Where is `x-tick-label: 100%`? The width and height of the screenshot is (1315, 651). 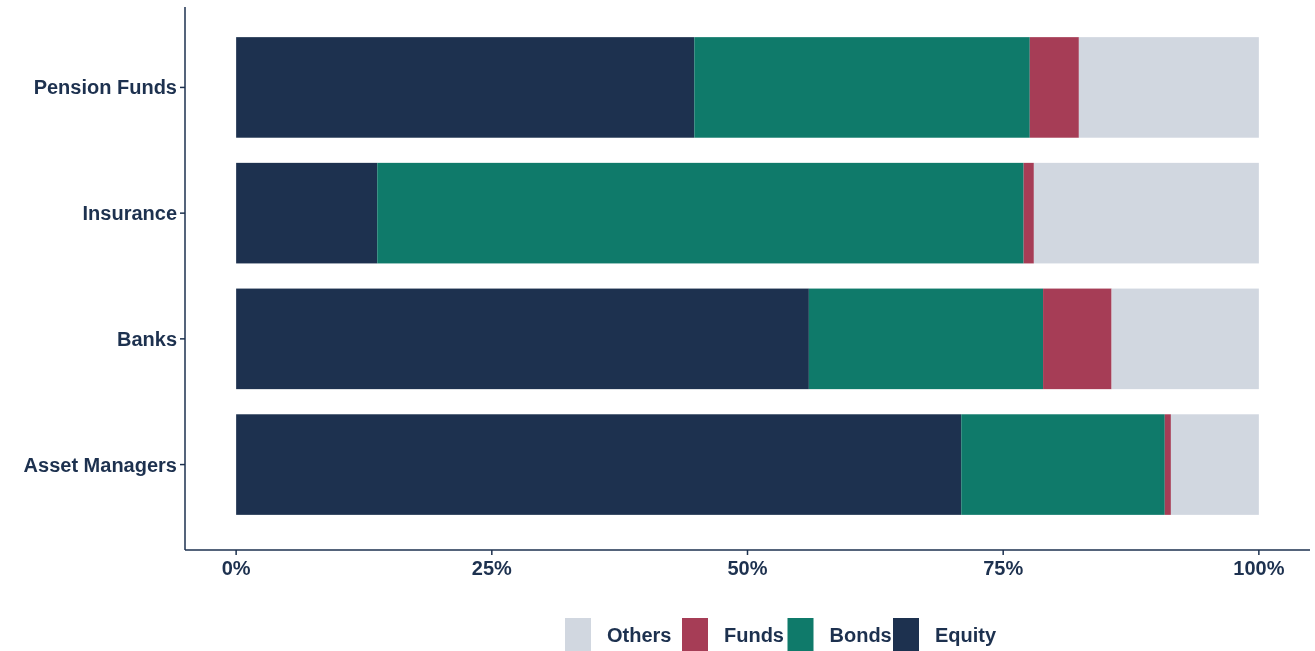
x-tick-label: 100% is located at coordinates (1259, 568).